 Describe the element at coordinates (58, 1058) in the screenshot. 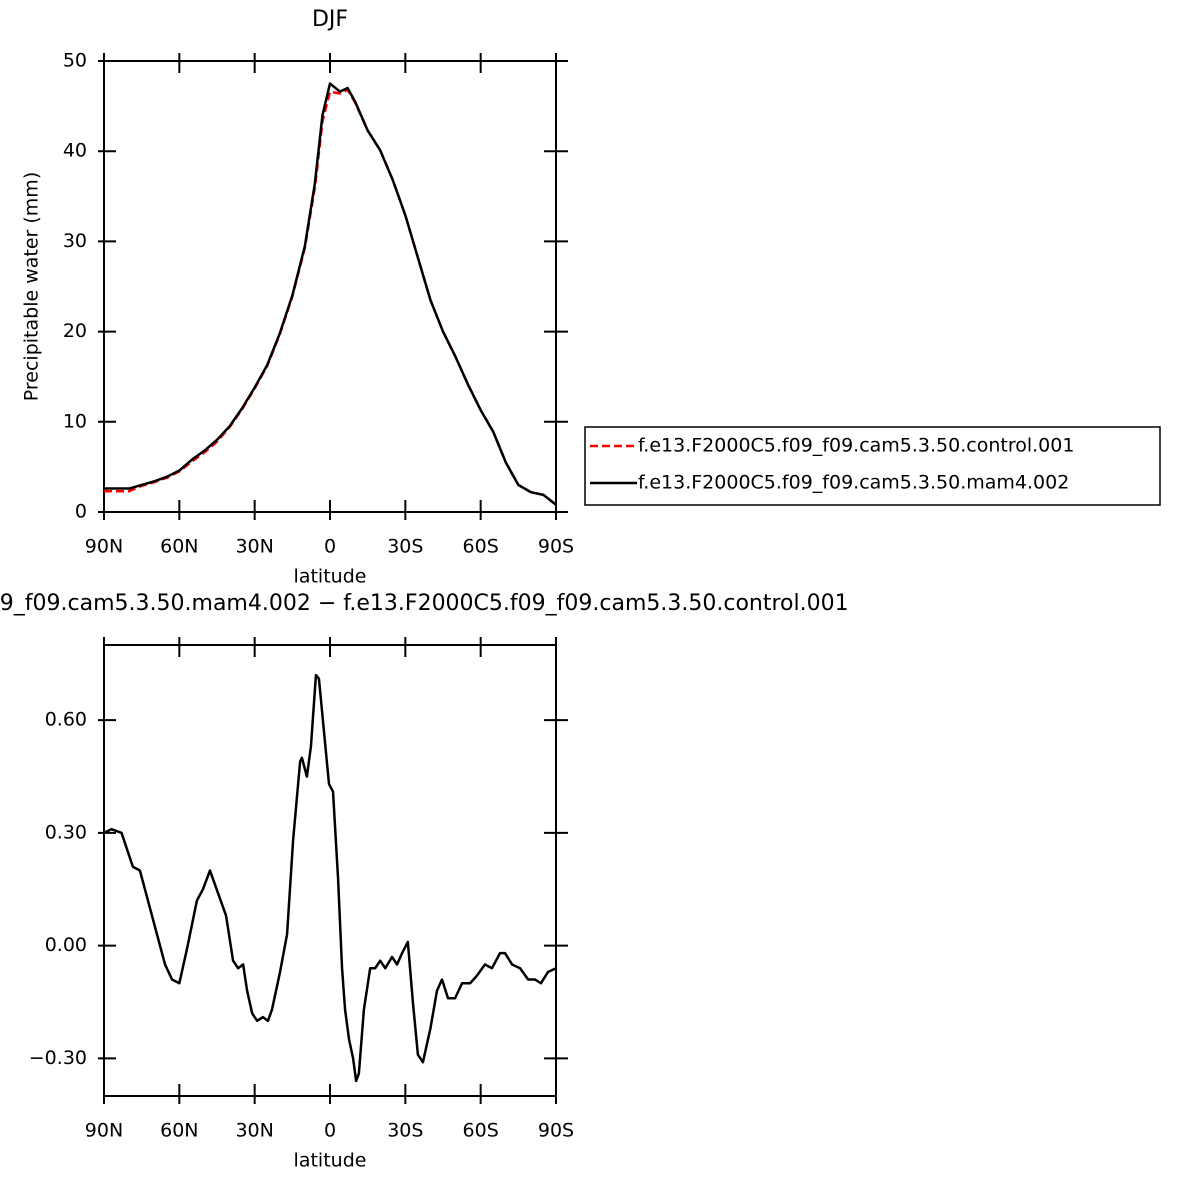

I see `y-tick-label: −0.30` at that location.